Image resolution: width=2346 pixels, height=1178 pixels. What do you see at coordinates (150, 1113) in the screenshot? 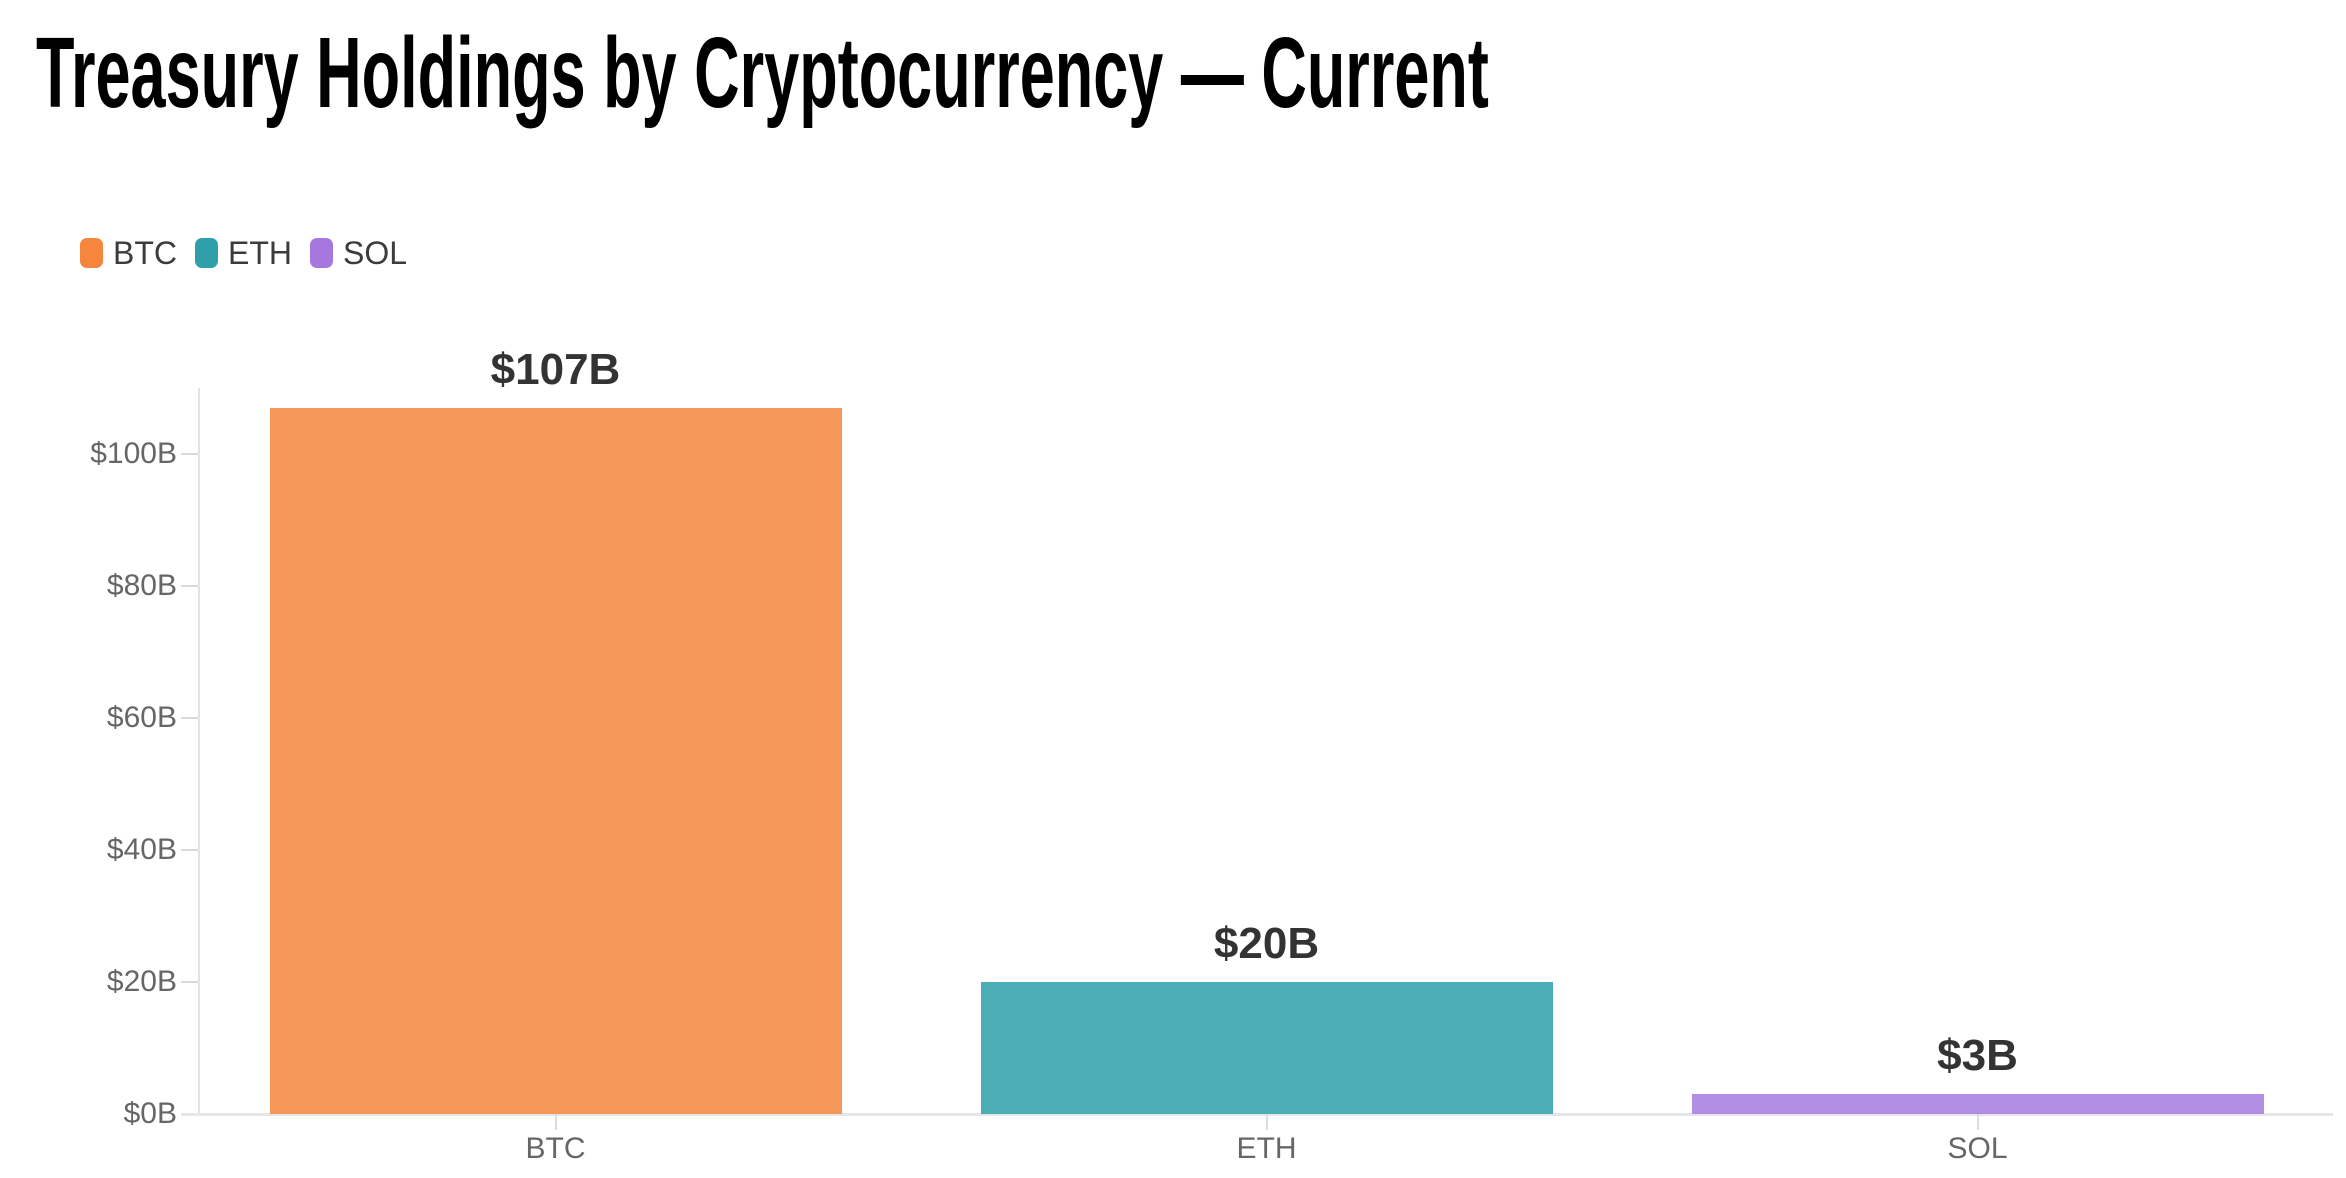
I see `y-axis-label-0: $0B` at bounding box center [150, 1113].